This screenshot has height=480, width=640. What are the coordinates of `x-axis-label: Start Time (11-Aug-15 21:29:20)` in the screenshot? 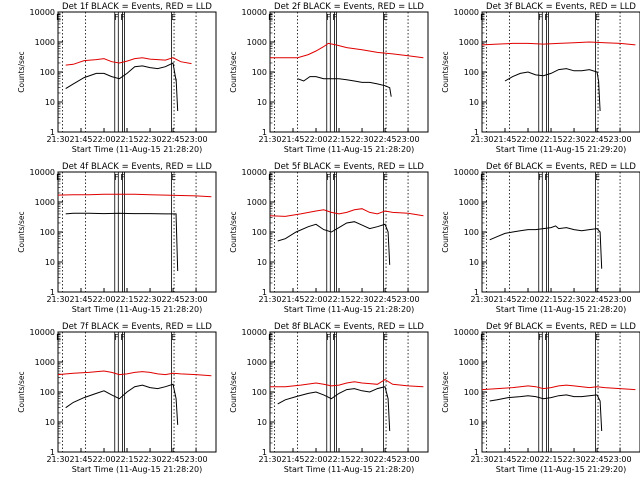 It's located at (561, 469).